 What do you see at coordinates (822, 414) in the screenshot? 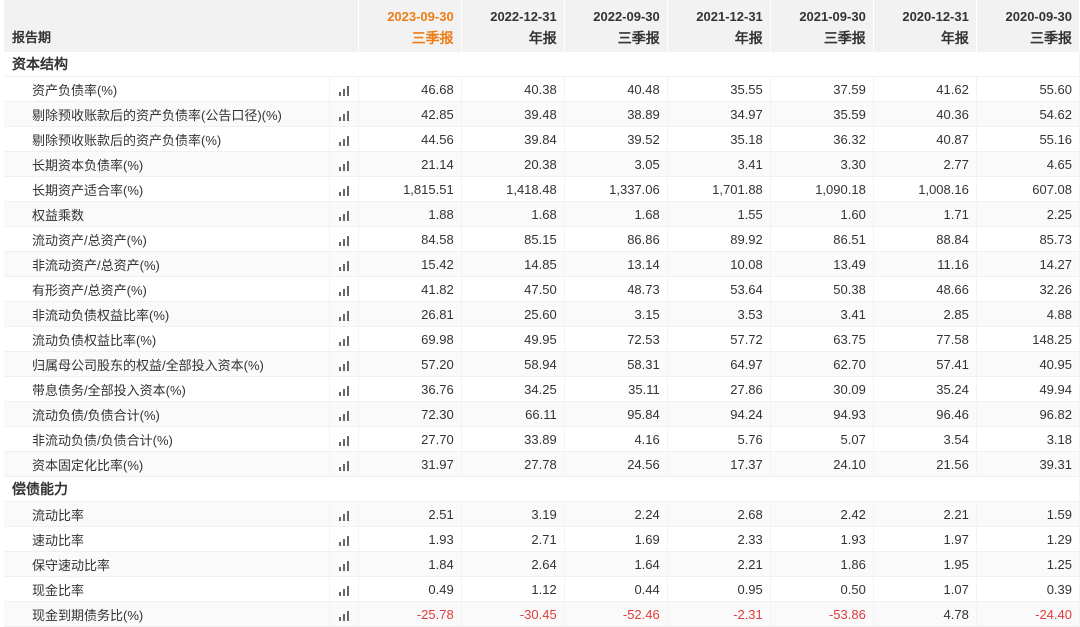
I see `value-cell: 94.93` at bounding box center [822, 414].